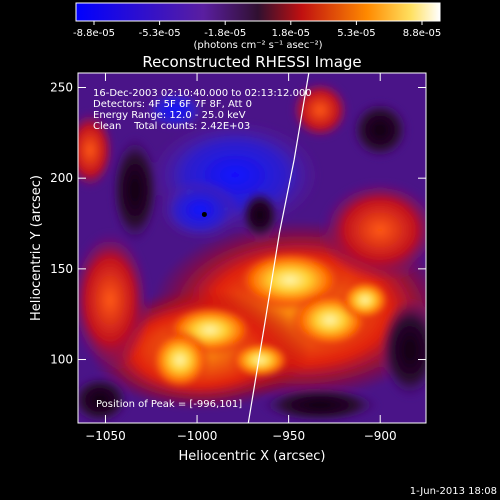 Image resolution: width=500 pixels, height=500 pixels. Describe the element at coordinates (225, 33) in the screenshot. I see `colorbar-tick-label: -1.8e-05` at that location.